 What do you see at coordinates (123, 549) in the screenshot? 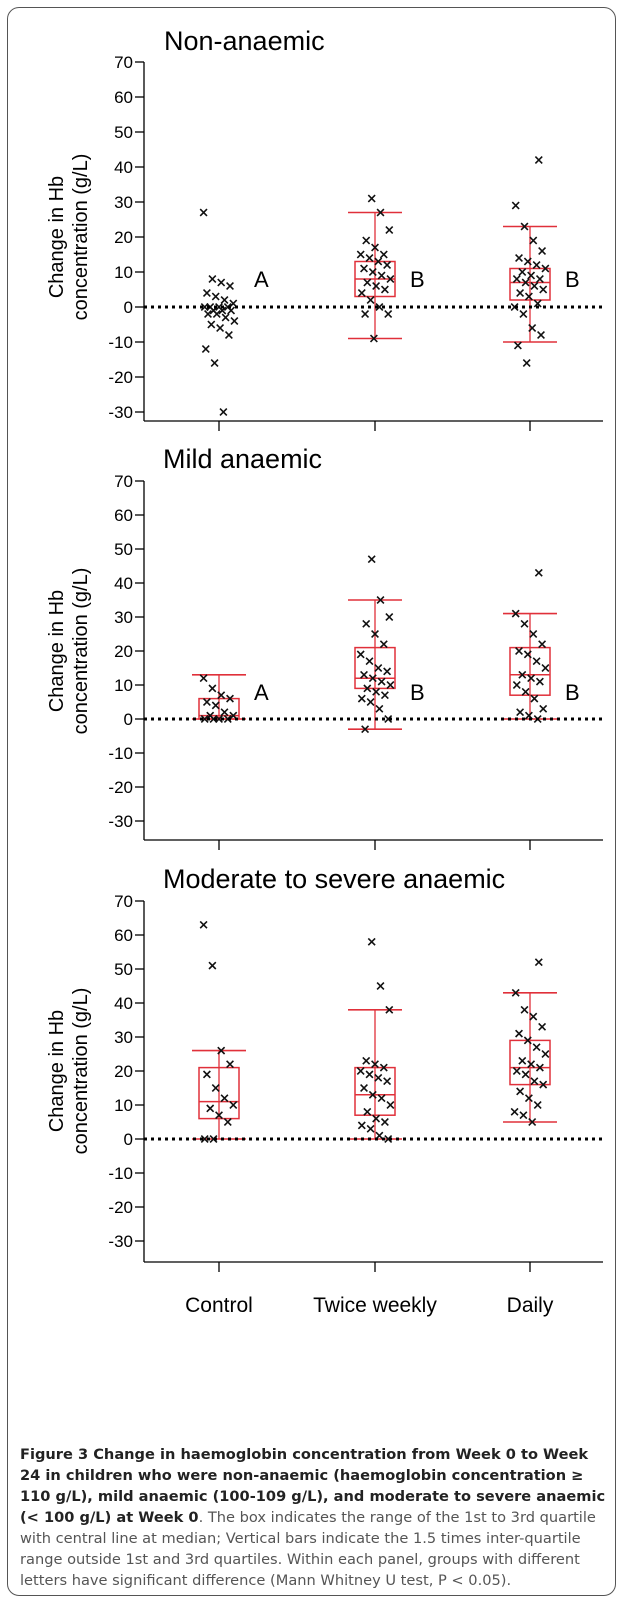
I see `y-tick-label: 50` at bounding box center [123, 549].